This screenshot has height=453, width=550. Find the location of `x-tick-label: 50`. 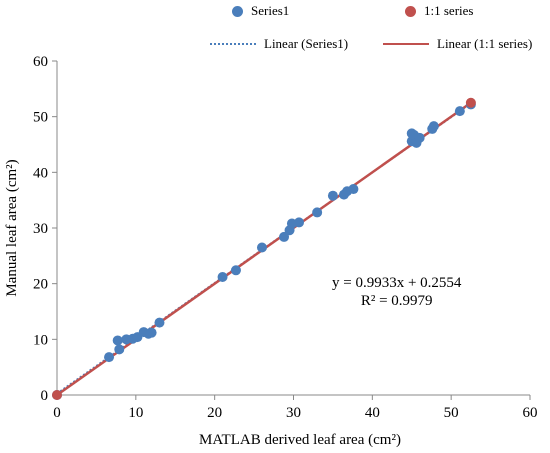

x-tick-label: 50 is located at coordinates (451, 413).